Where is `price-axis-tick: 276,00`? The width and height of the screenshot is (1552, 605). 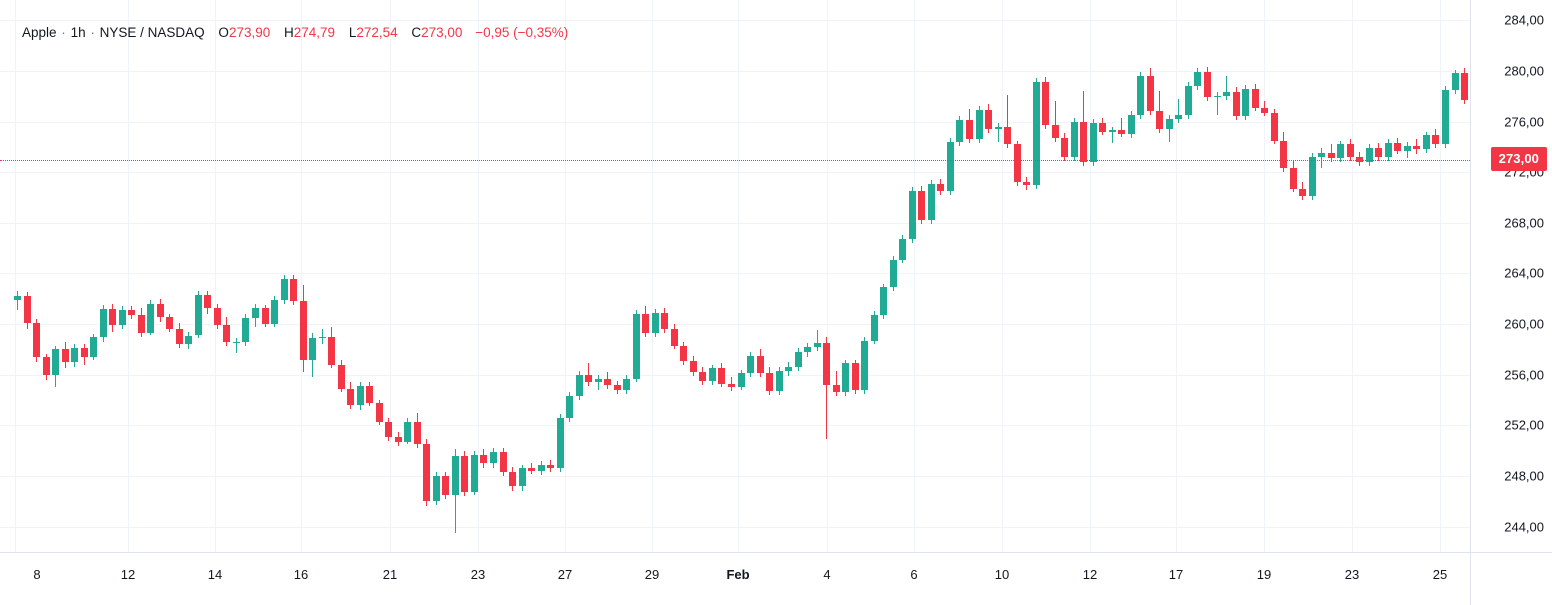
price-axis-tick: 276,00 is located at coordinates (1524, 122).